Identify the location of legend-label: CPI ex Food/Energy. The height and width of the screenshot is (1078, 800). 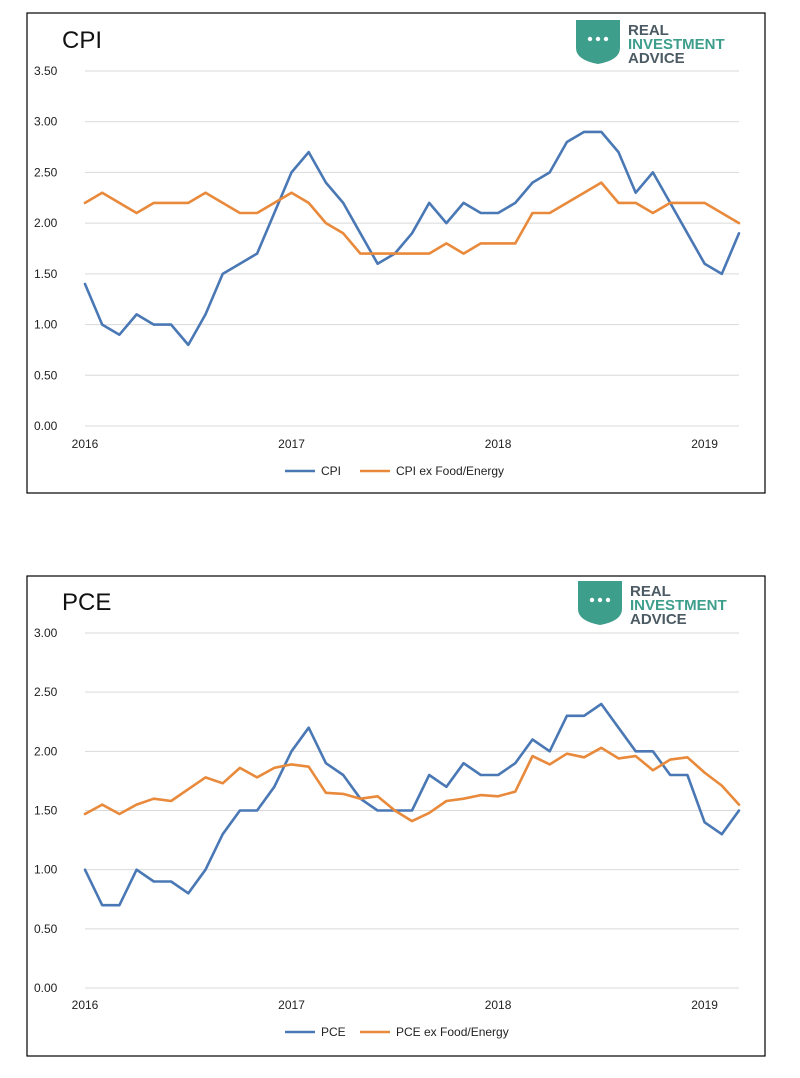
(450, 471).